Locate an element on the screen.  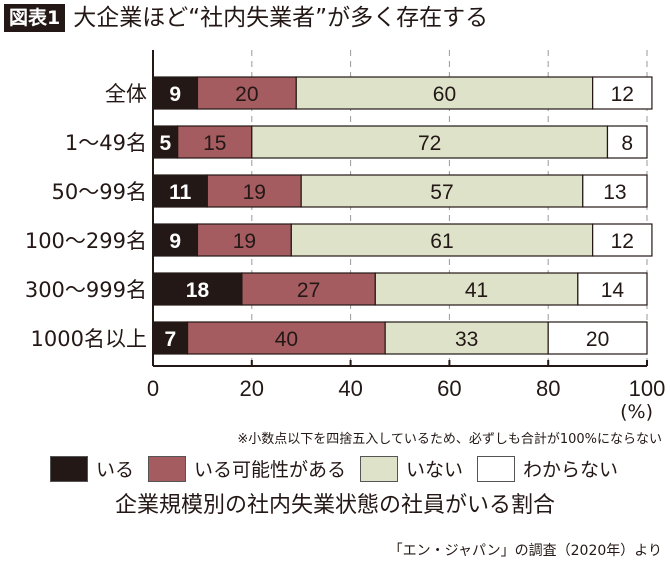
data-label: 40 is located at coordinates (286, 339).